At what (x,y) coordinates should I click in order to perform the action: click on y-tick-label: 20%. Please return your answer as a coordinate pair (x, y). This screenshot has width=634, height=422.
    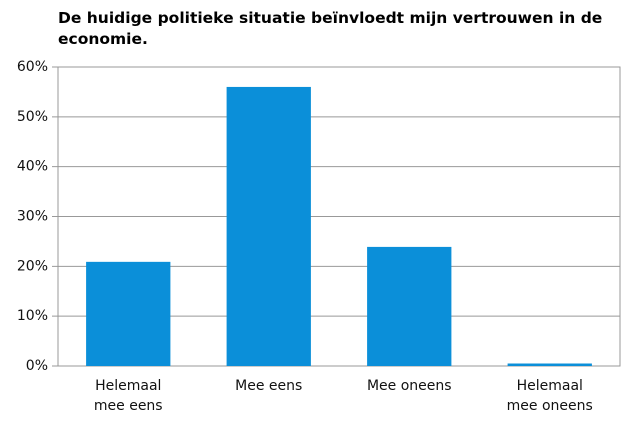
    Looking at the image, I should click on (32, 266).